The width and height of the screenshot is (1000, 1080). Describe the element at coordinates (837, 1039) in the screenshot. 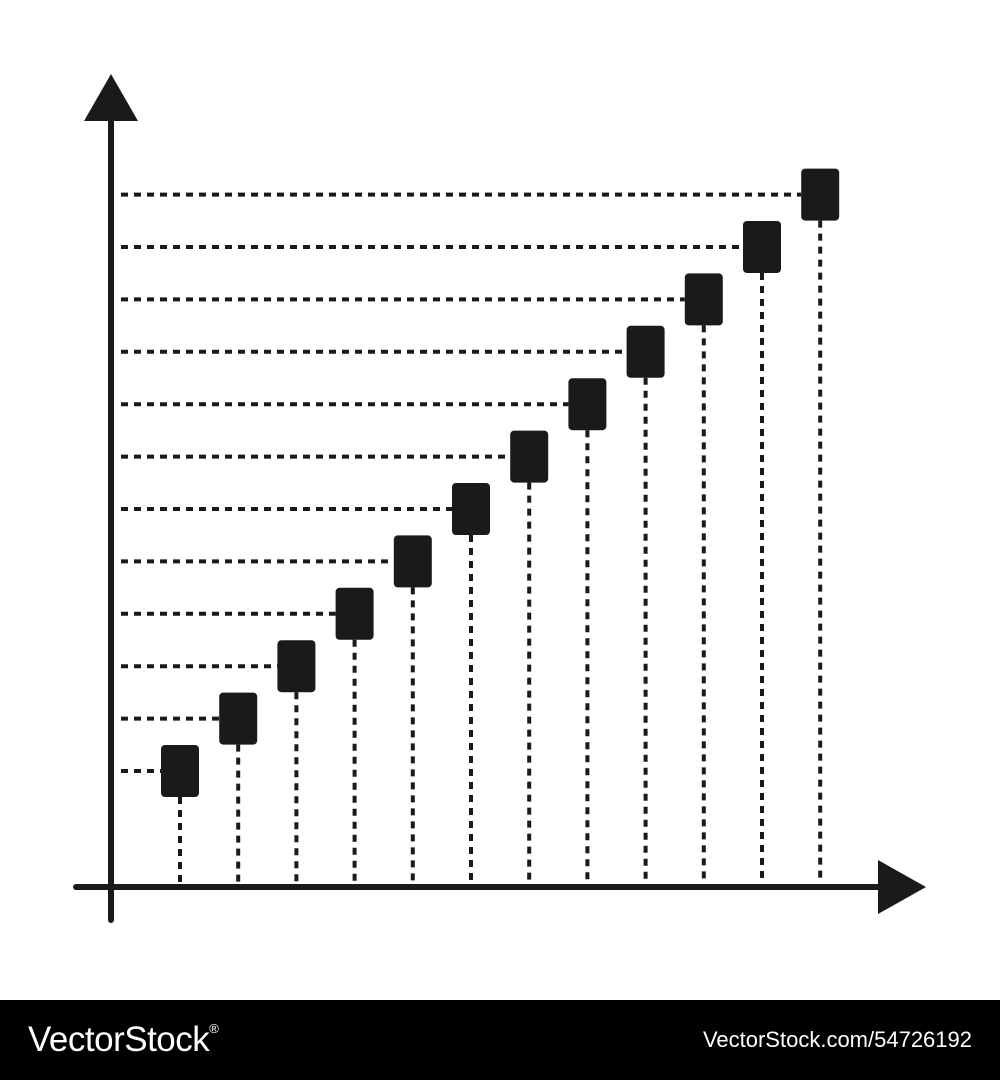

I see `image-id: VectorStock.com/54726192` at that location.